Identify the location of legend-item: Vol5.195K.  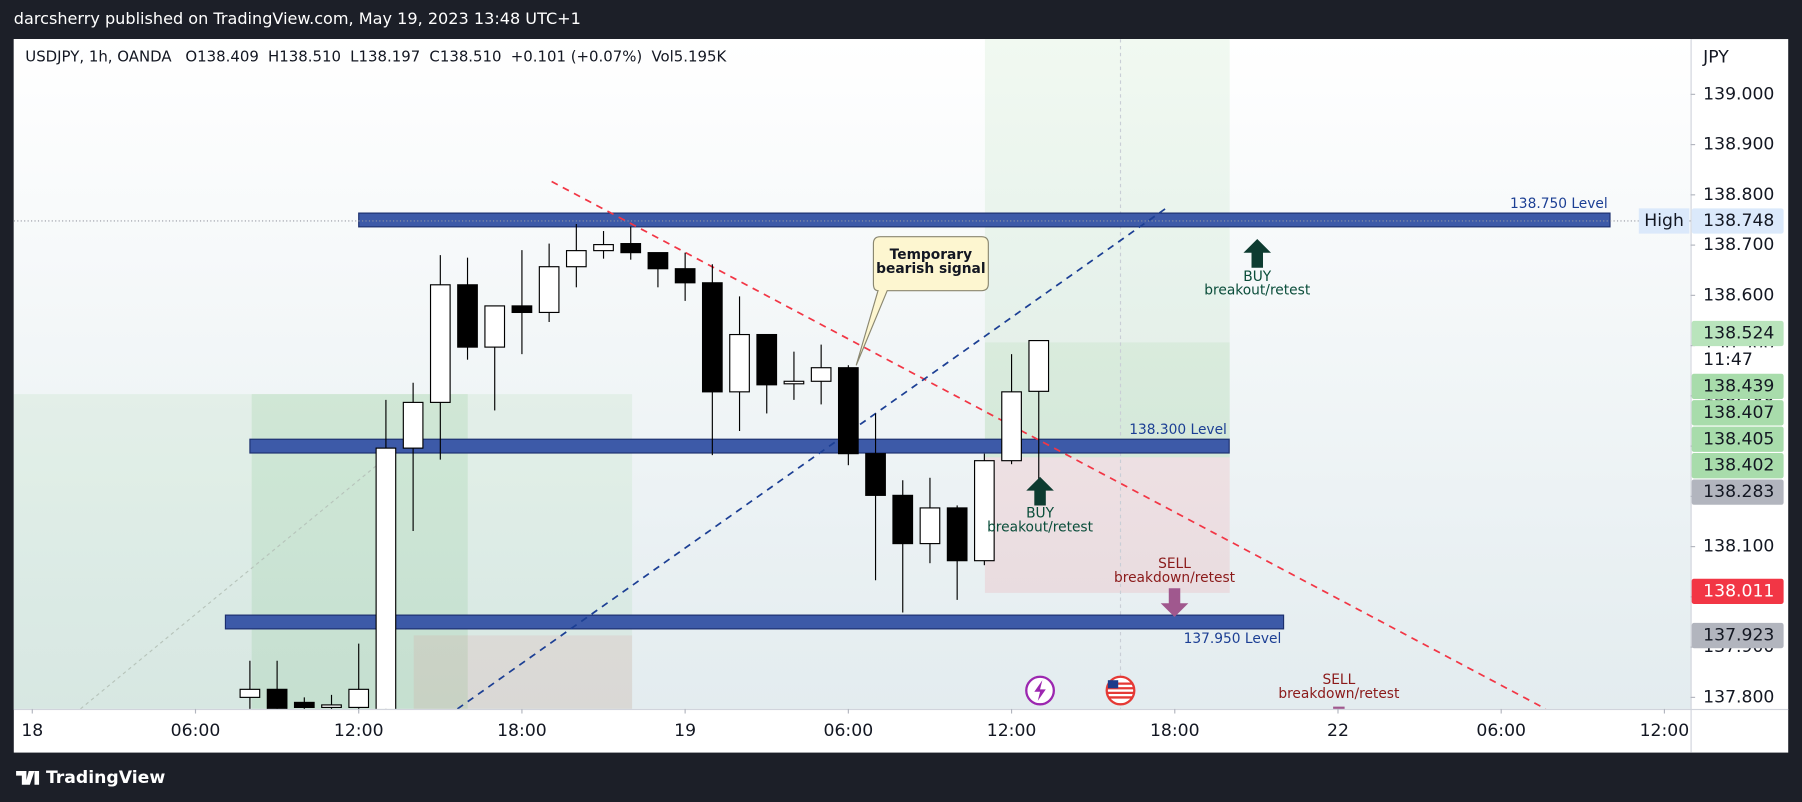
(689, 56).